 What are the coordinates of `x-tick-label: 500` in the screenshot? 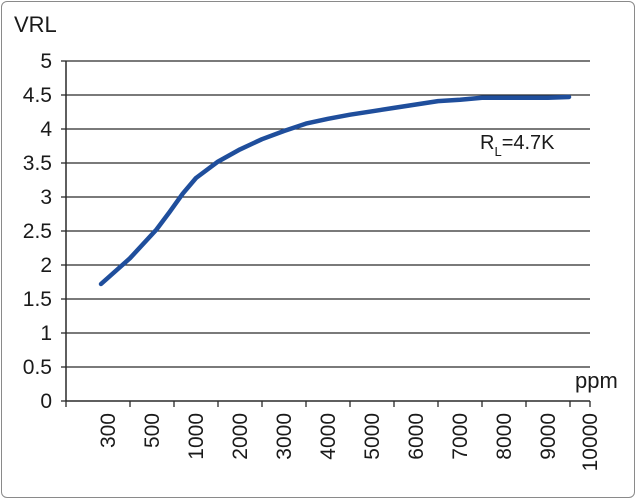 It's located at (152, 430).